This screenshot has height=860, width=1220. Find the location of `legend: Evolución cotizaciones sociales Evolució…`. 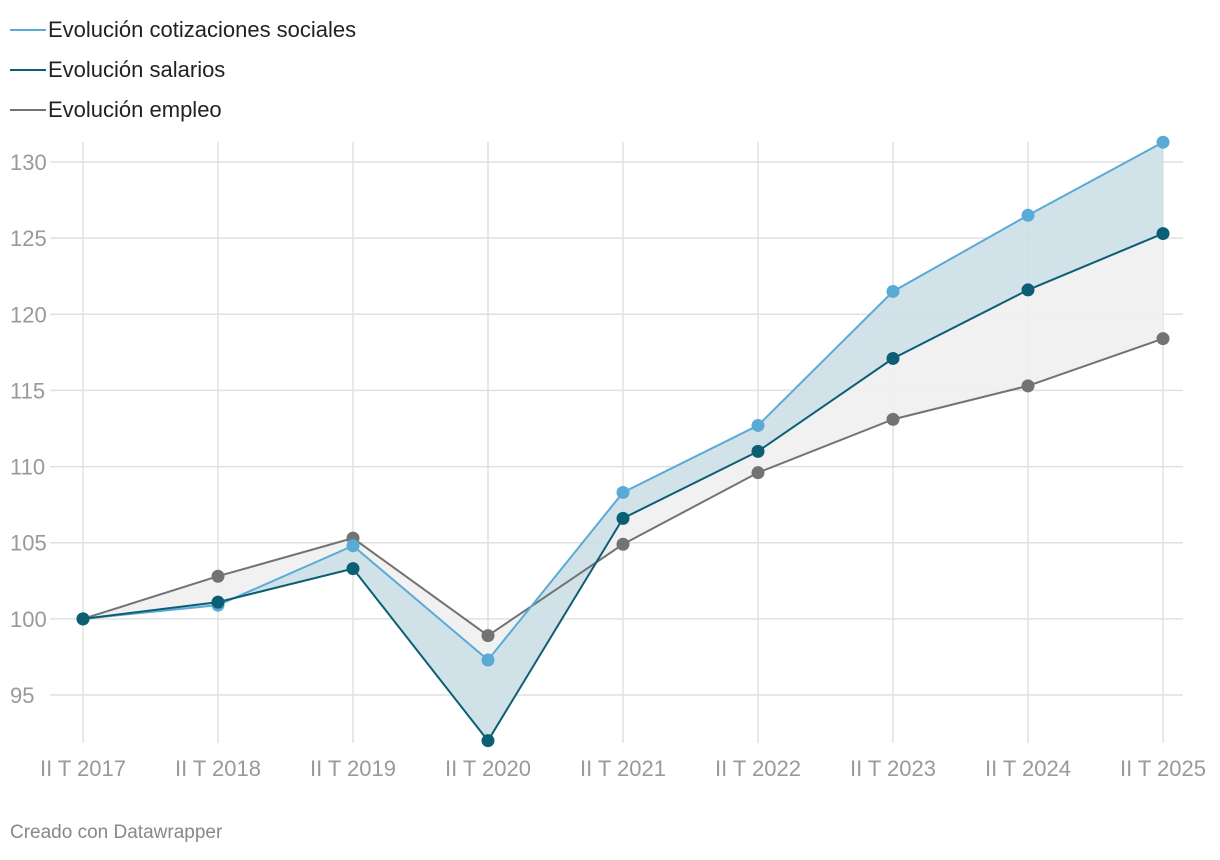

legend: Evolución cotizaciones sociales Evolució… is located at coordinates (183, 70).